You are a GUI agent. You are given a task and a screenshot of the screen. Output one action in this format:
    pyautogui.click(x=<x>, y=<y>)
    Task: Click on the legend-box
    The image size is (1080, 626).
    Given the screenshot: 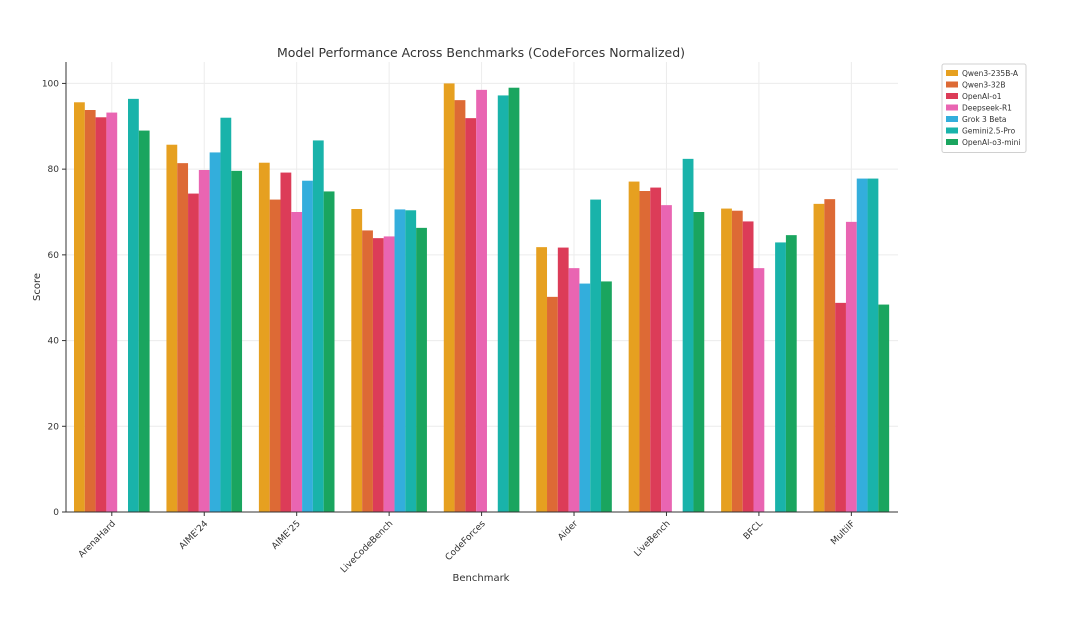 What is the action you would take?
    pyautogui.click(x=984, y=108)
    